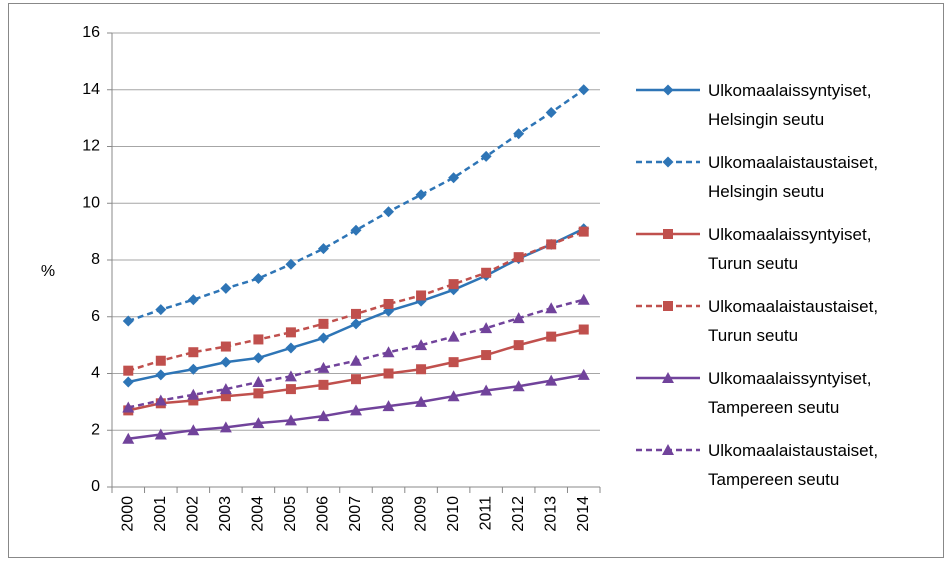  I want to click on y-tick-label: 2, so click(95, 429).